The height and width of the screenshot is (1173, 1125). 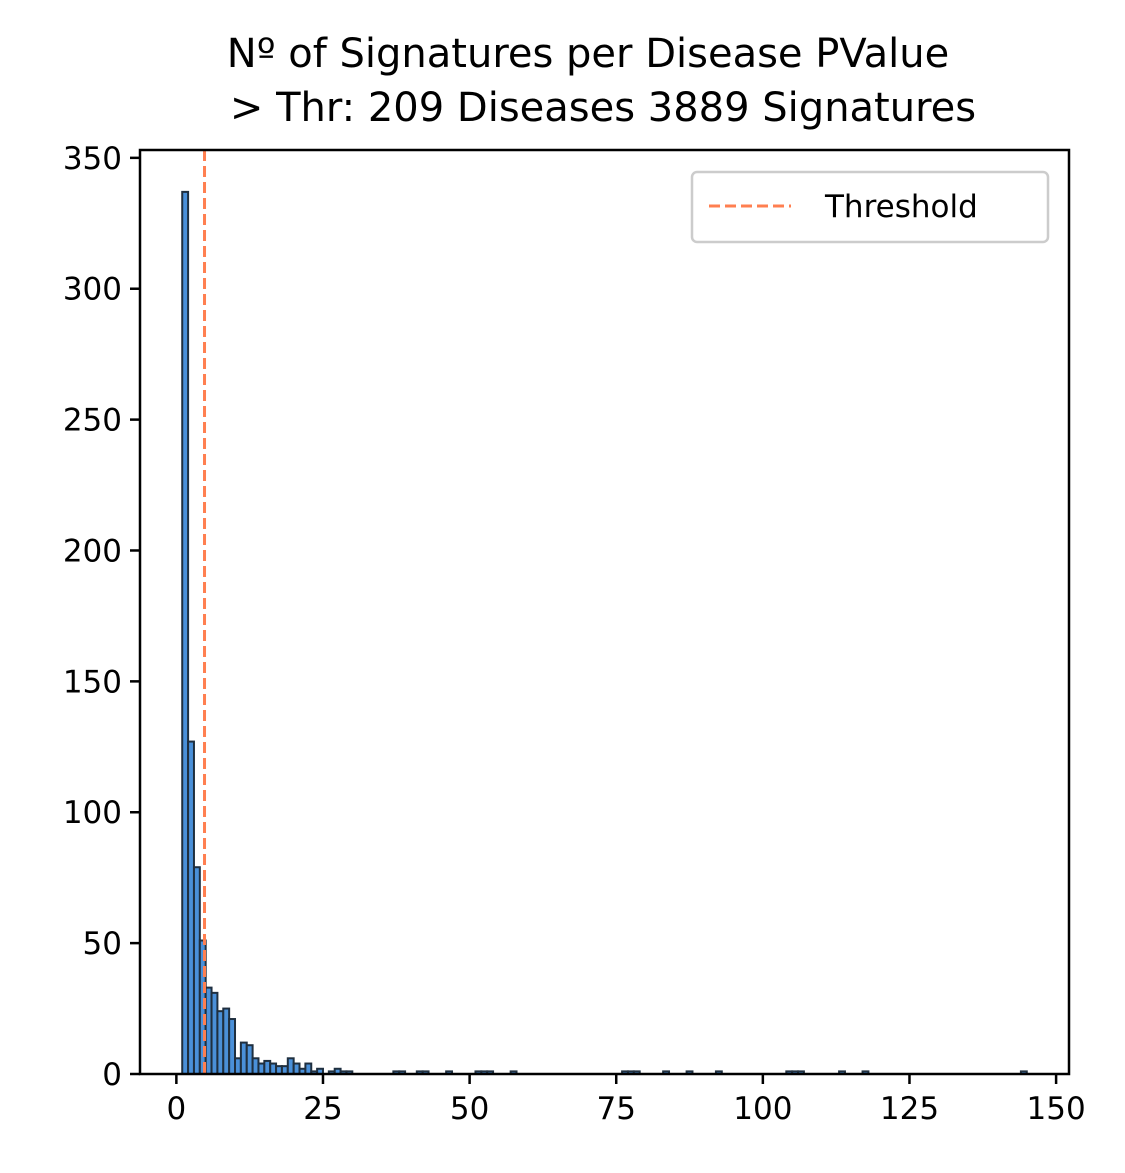 What do you see at coordinates (92, 813) in the screenshot?
I see `y-tick-label: 100` at bounding box center [92, 813].